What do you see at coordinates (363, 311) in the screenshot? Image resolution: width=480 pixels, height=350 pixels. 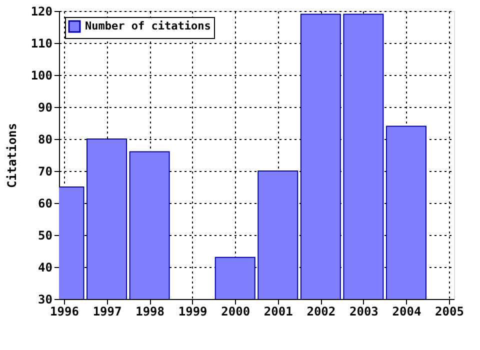 I see `x-tick-label: 2003` at bounding box center [363, 311].